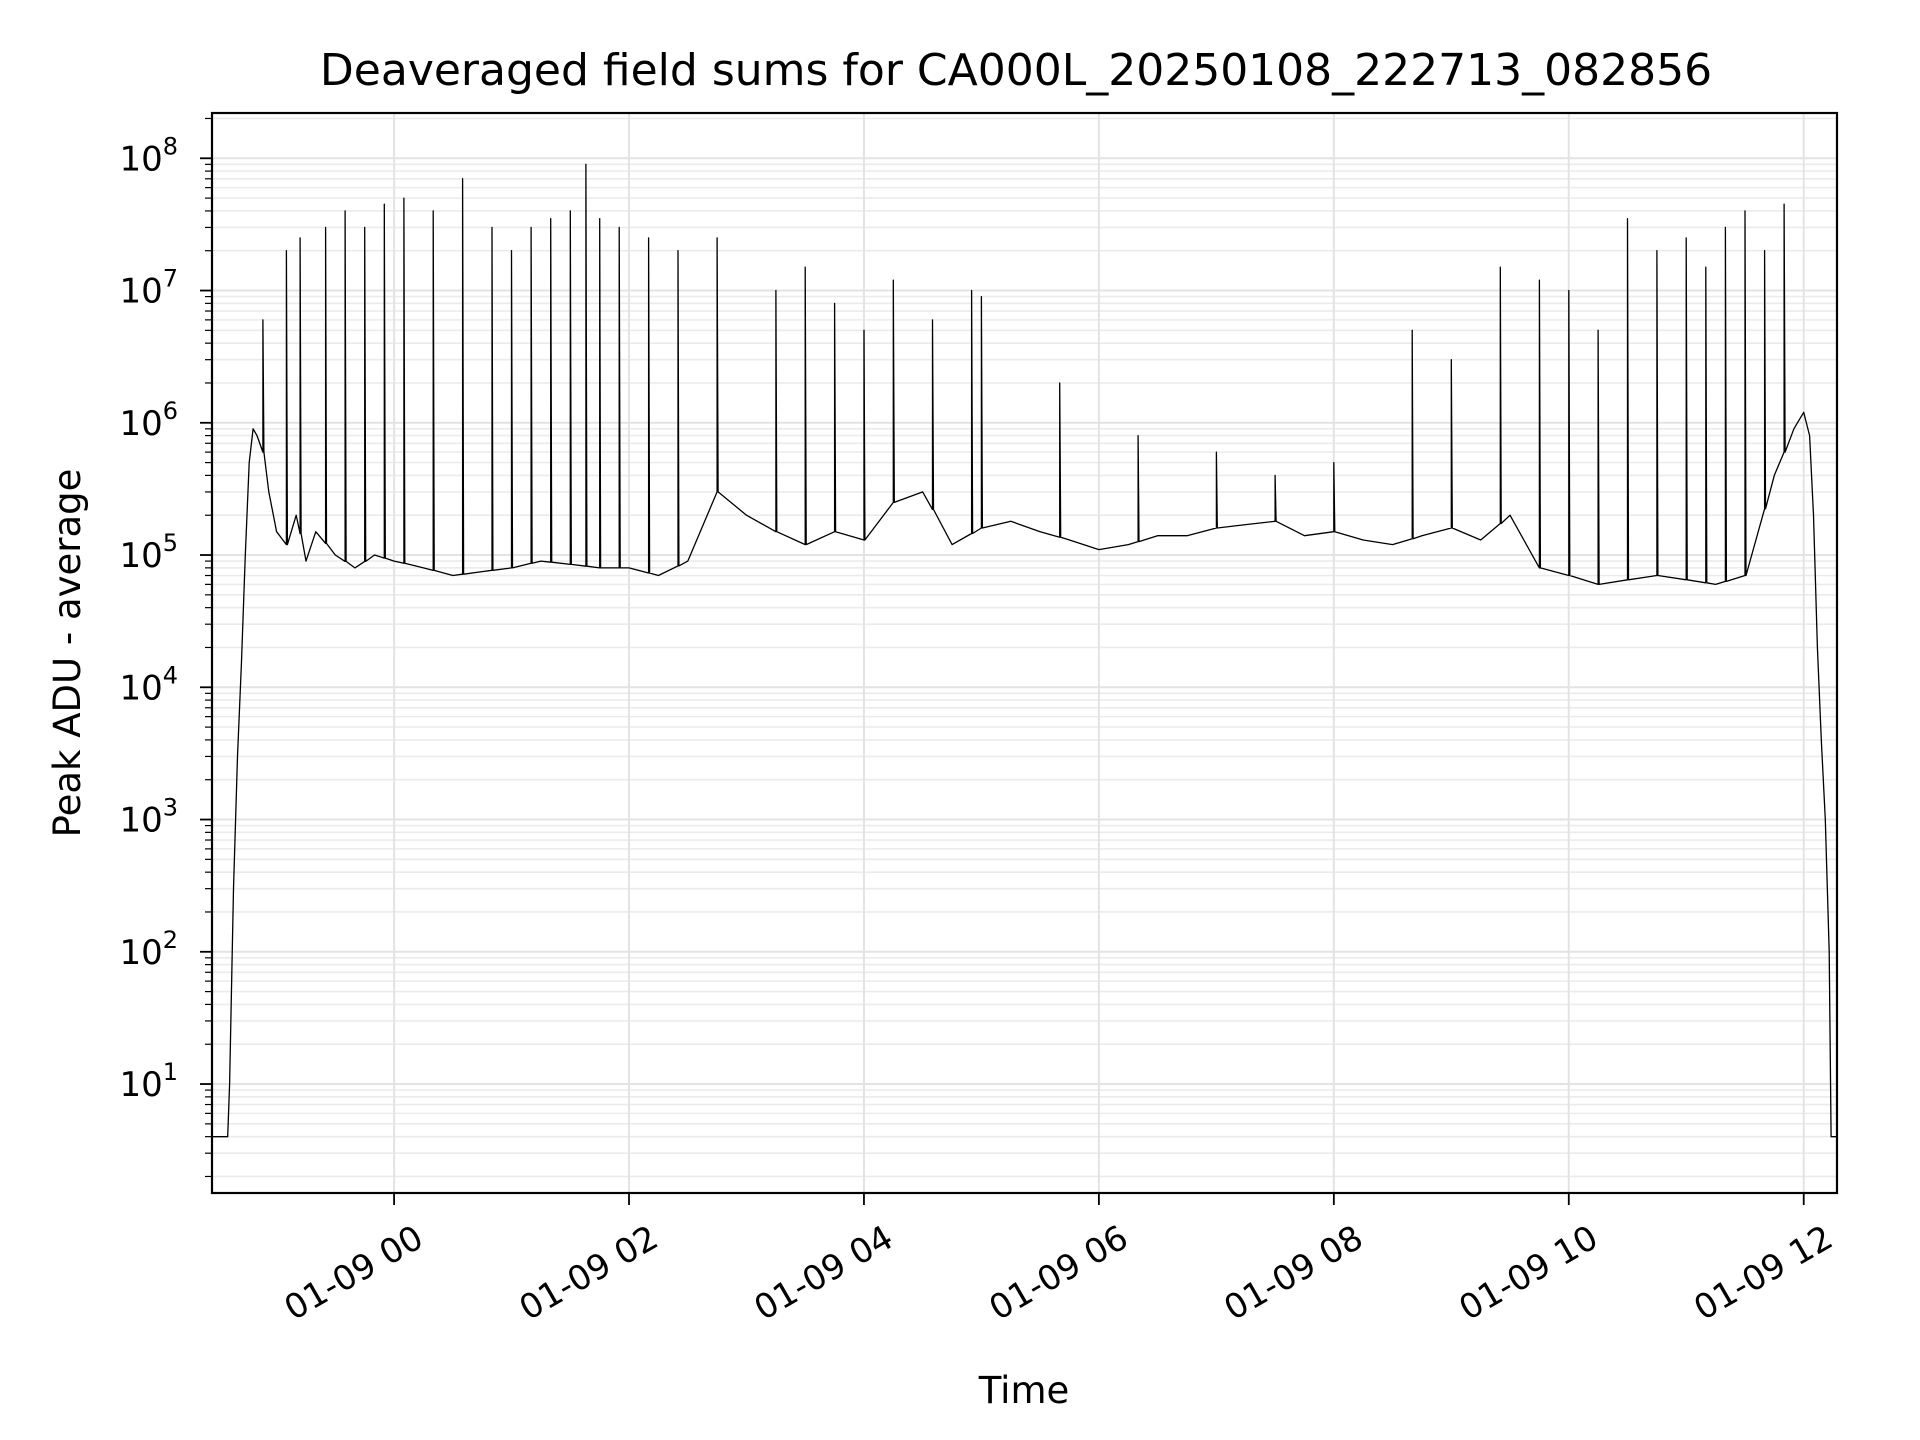 This screenshot has height=1440, width=1920. What do you see at coordinates (1528, 1273) in the screenshot?
I see `x-tick-label: 01-09 10` at bounding box center [1528, 1273].